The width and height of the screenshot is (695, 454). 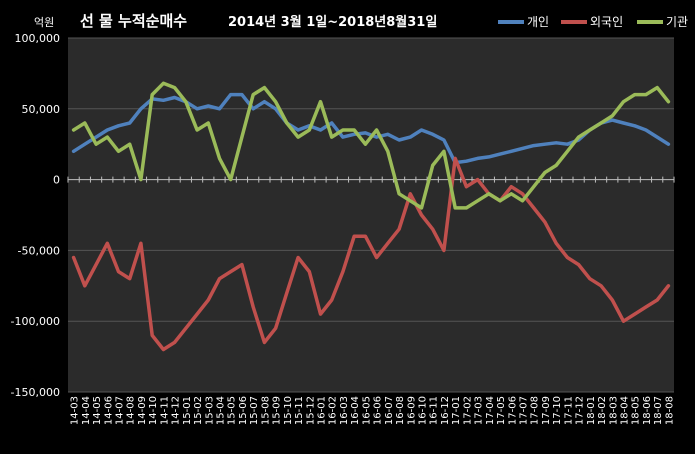 What do you see at coordinates (35, 392) in the screenshot?
I see `y-tick-label: -150,000` at bounding box center [35, 392].